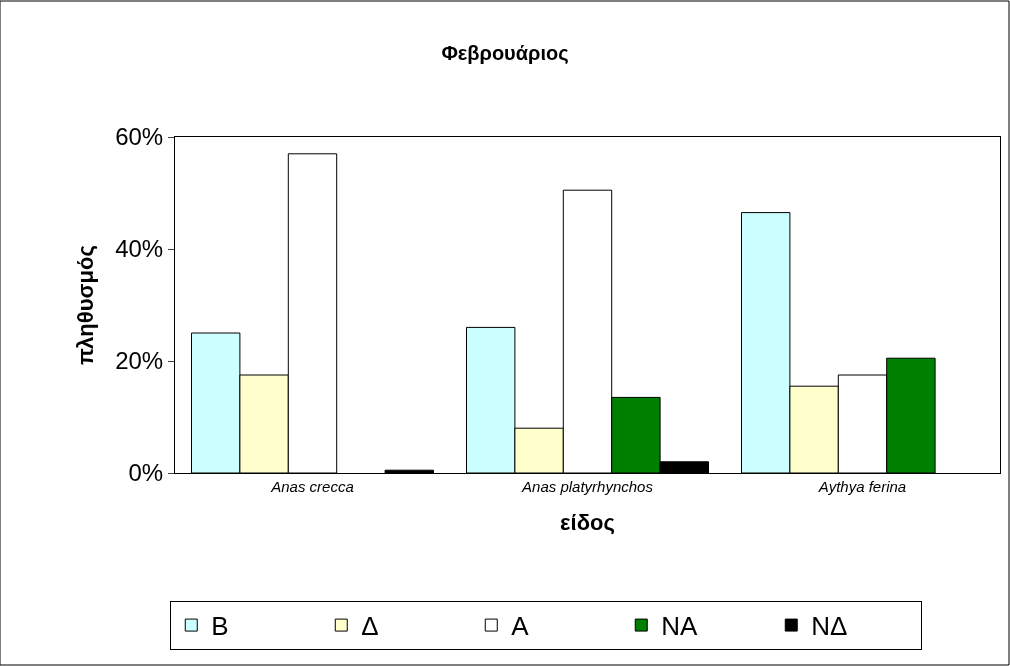  Describe the element at coordinates (862, 486) in the screenshot. I see `x-tick-label: Aythya ferina` at that location.